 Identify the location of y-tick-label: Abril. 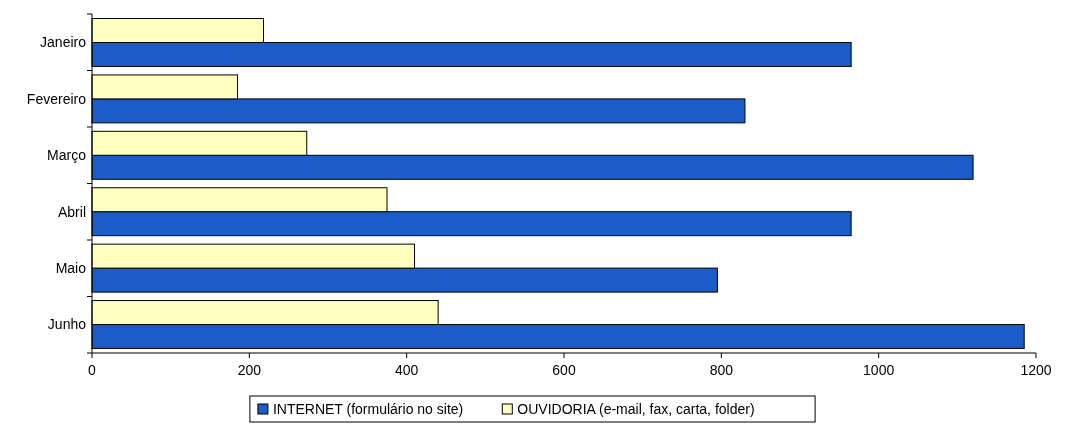
(71, 211).